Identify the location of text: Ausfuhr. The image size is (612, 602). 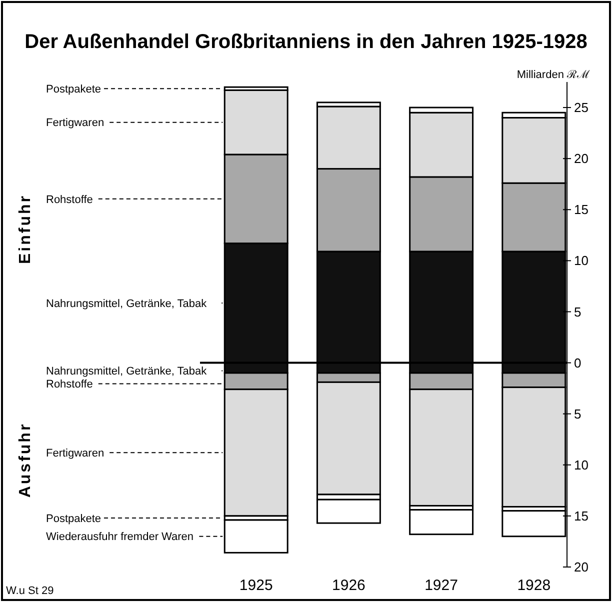
(25, 460).